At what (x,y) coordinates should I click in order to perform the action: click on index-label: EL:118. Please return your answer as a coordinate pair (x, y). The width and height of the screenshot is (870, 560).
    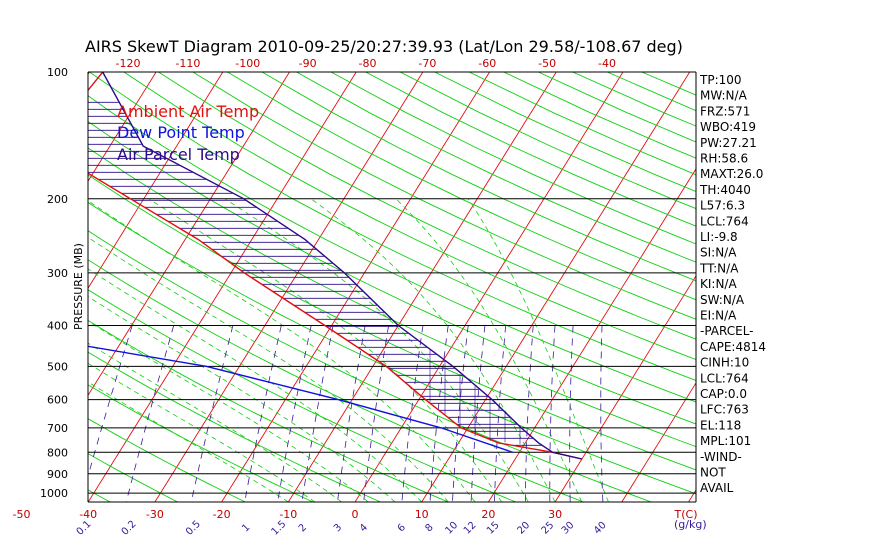
    Looking at the image, I should click on (720, 425).